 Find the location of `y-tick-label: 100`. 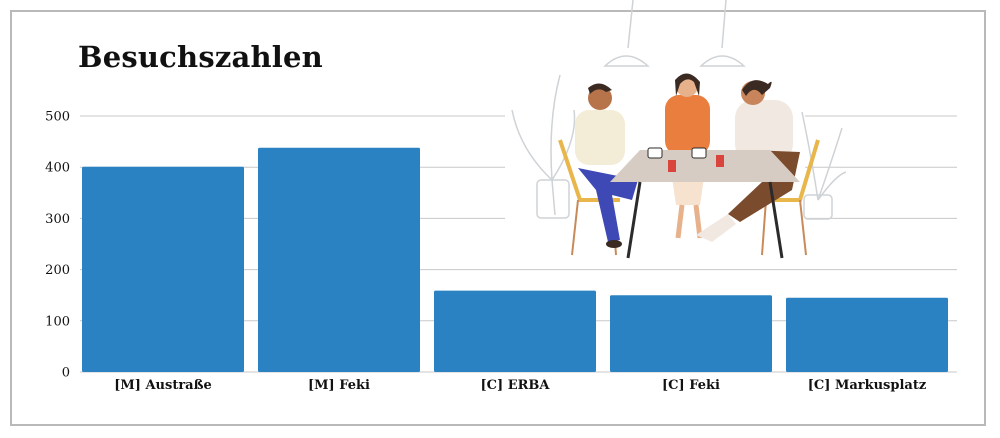

y-tick-label: 100 is located at coordinates (57, 321).